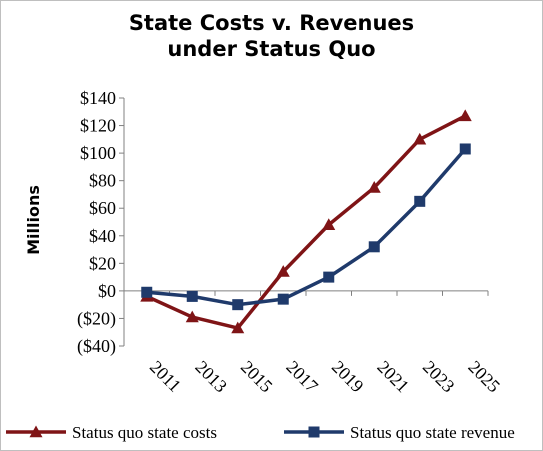 The image size is (543, 451). Describe the element at coordinates (96, 346) in the screenshot. I see `y-tick-label: ($40)` at that location.